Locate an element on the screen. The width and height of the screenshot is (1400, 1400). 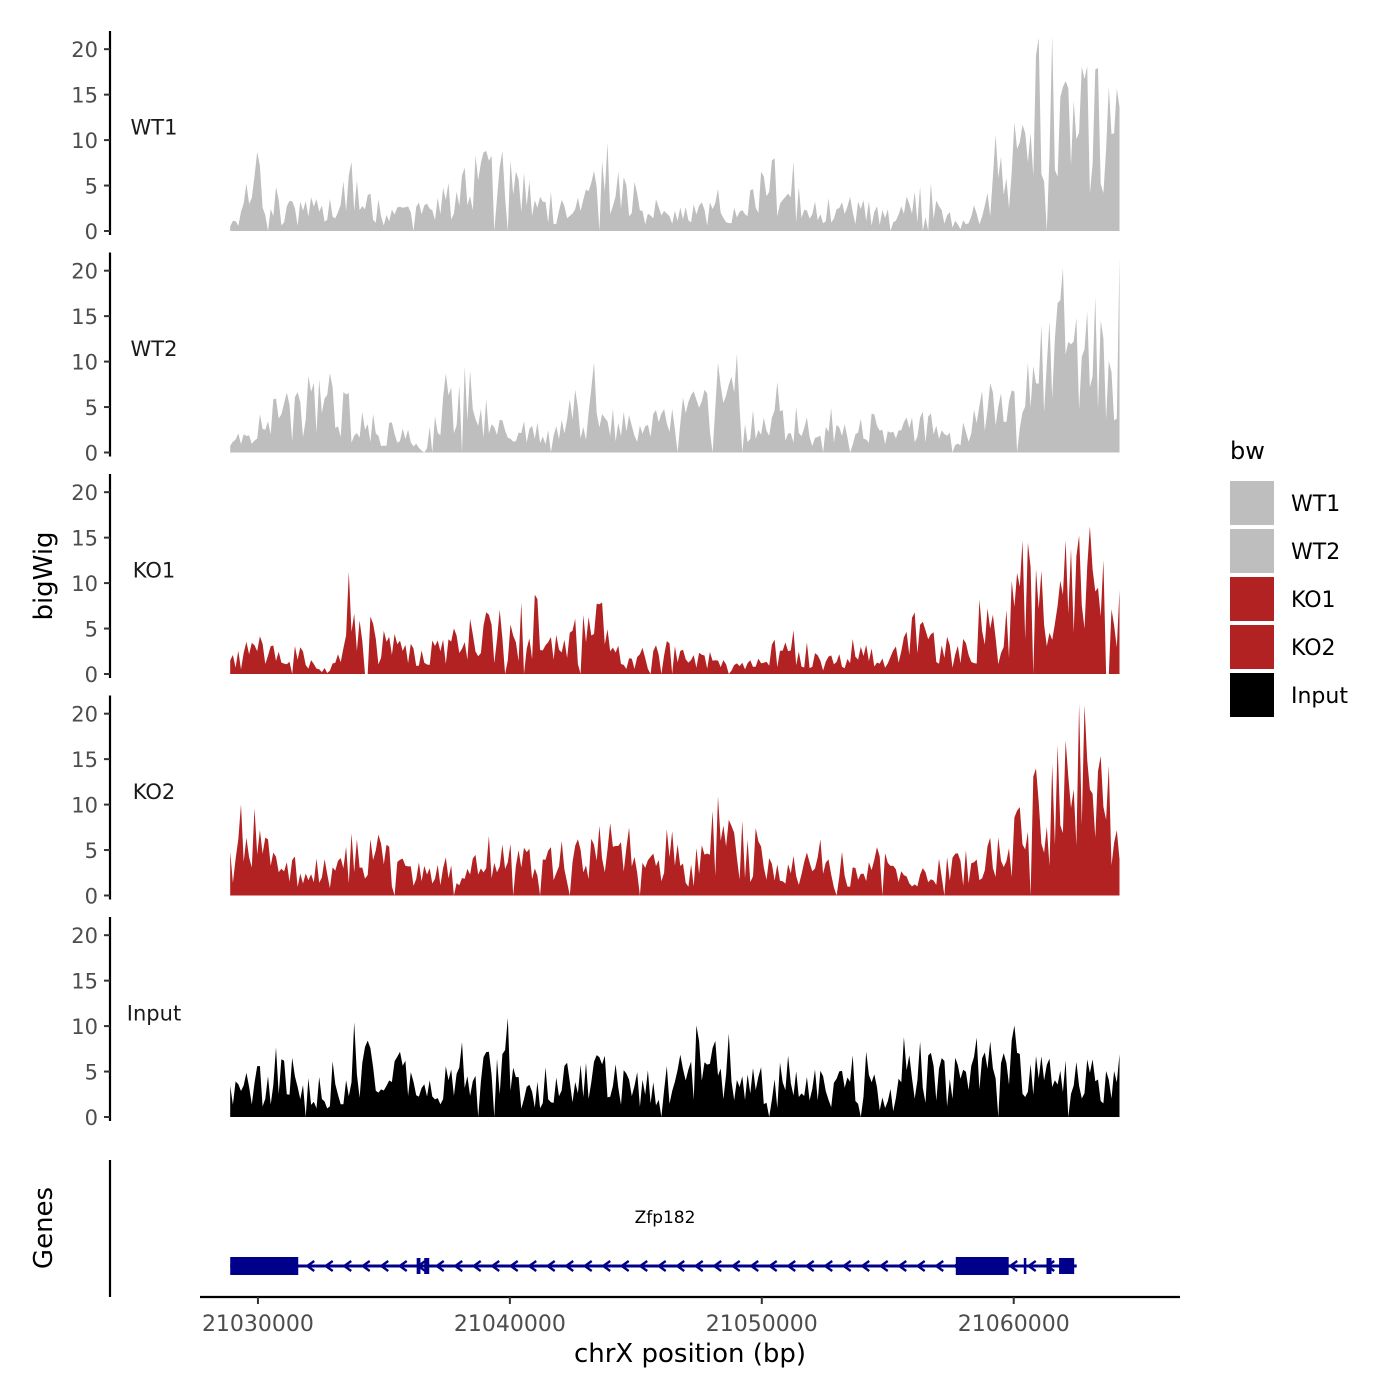
track-input: 0 5 10 15 20 Input is located at coordinates (595, 1023).